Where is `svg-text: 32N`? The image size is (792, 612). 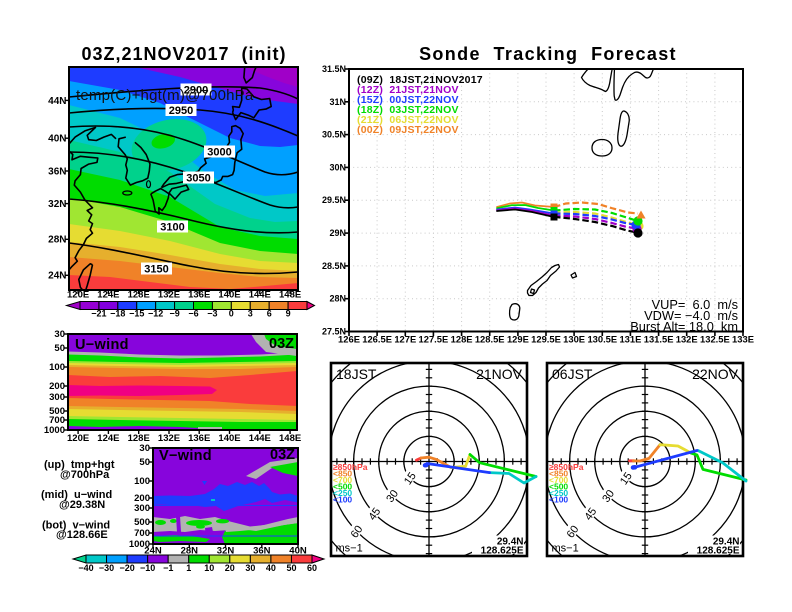
svg-text: 32N is located at coordinates (226, 551).